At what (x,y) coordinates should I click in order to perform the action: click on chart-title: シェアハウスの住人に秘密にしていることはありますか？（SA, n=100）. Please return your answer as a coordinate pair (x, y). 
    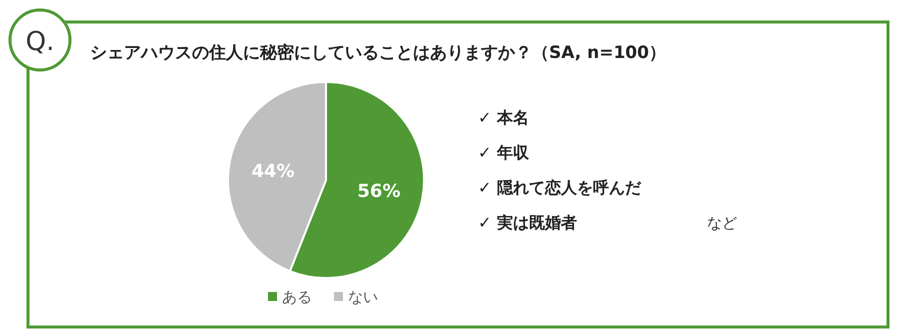
    Looking at the image, I should click on (378, 53).